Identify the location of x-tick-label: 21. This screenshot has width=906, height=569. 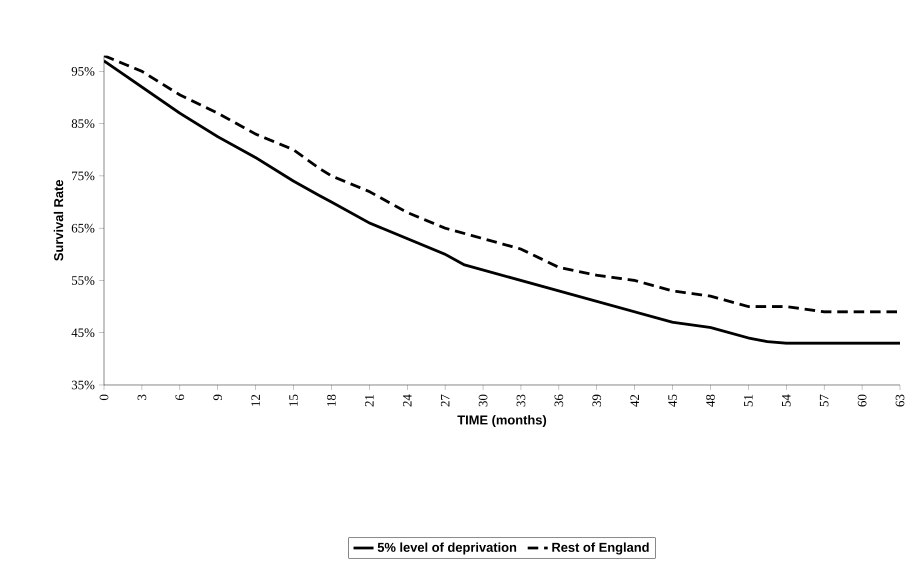
(369, 400).